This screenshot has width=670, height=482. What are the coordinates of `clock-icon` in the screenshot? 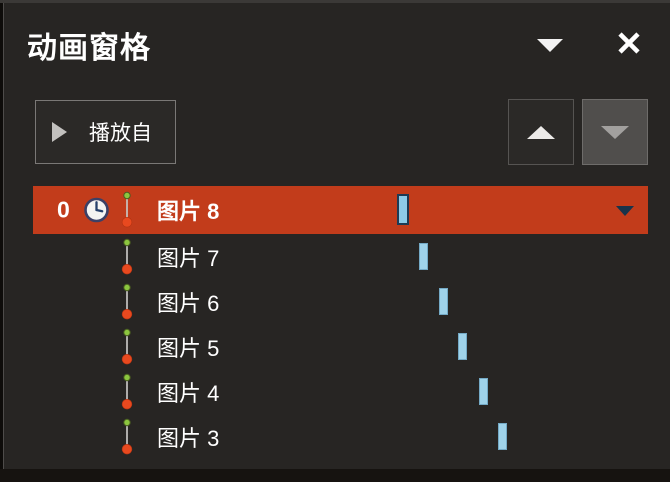 It's located at (96, 210).